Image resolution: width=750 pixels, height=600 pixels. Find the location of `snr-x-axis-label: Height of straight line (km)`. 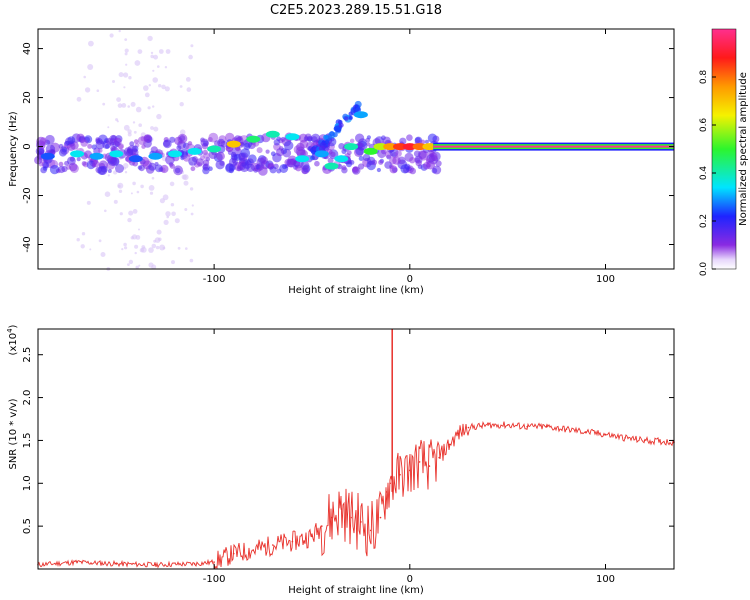

snr-x-axis-label: Height of straight line (km) is located at coordinates (356, 590).